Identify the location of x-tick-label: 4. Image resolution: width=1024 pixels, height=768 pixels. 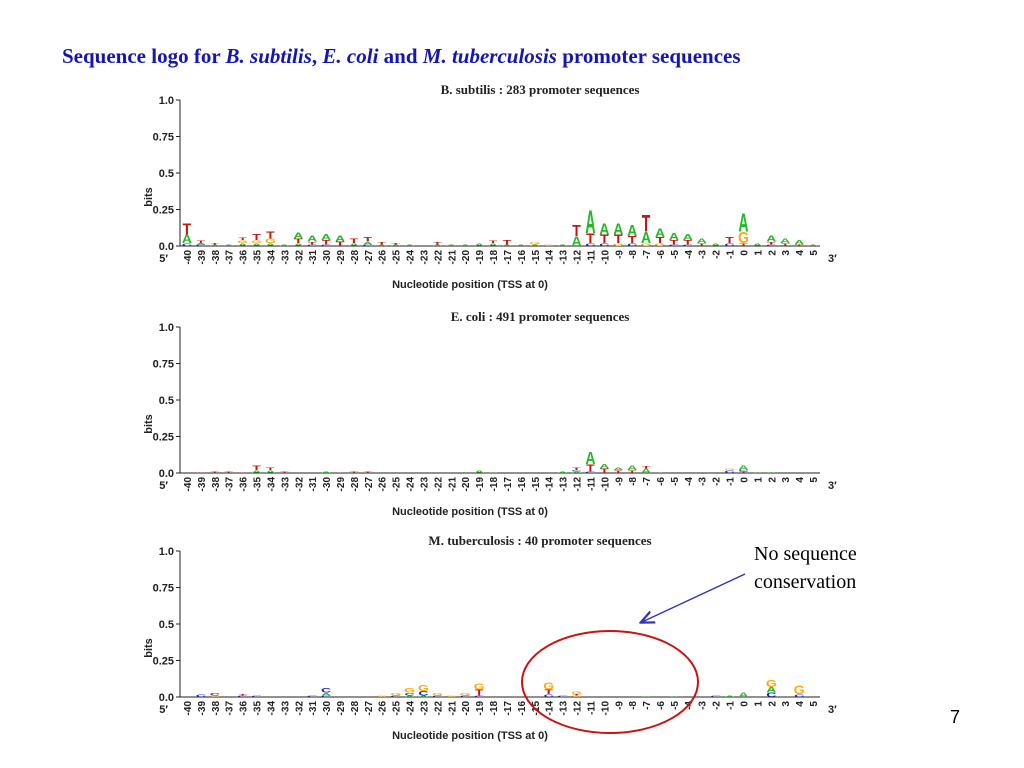
(800, 253).